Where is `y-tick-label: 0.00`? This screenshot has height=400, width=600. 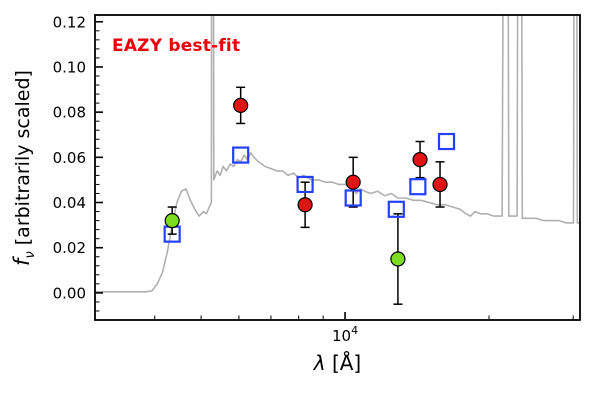 y-tick-label: 0.00 is located at coordinates (69, 293).